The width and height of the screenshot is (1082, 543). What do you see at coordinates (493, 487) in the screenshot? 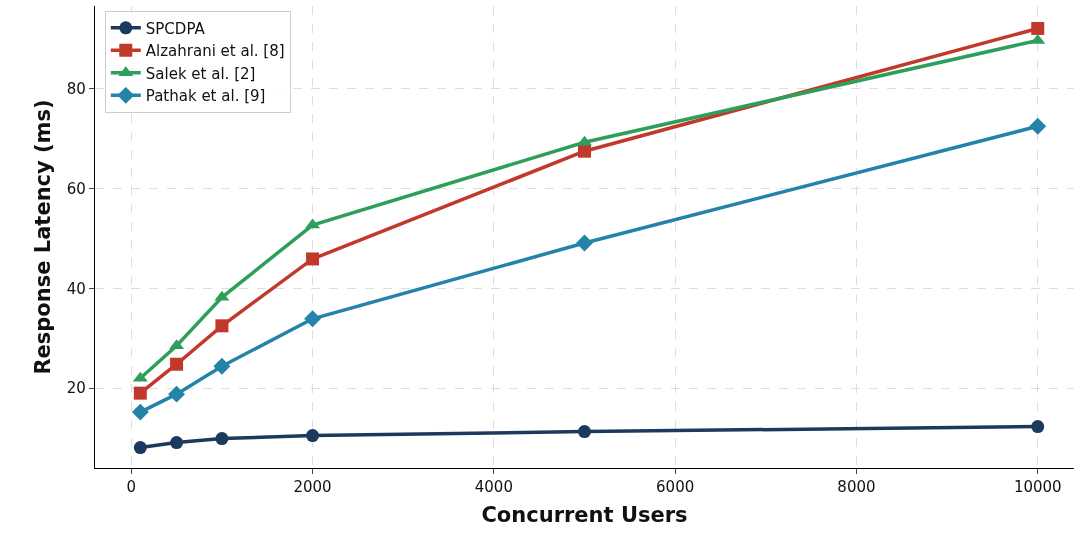
I see `x-tick-label: 4000` at bounding box center [493, 487].